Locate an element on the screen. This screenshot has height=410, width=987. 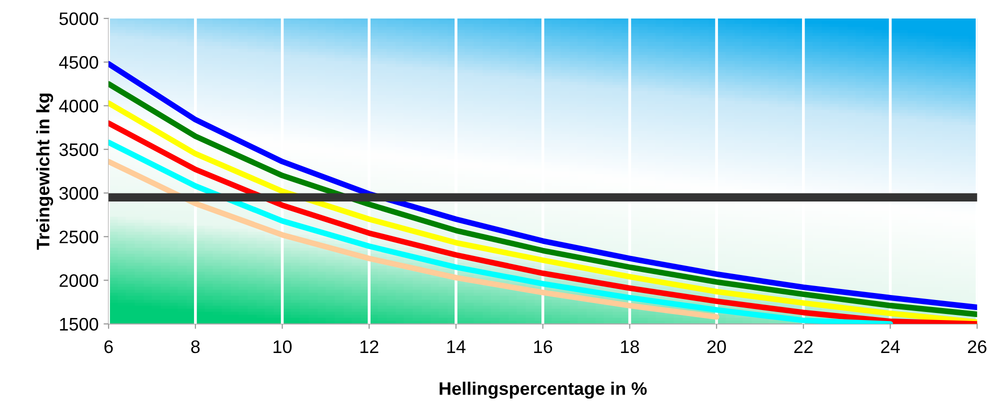
y-tick-label: 2000 is located at coordinates (79, 280).